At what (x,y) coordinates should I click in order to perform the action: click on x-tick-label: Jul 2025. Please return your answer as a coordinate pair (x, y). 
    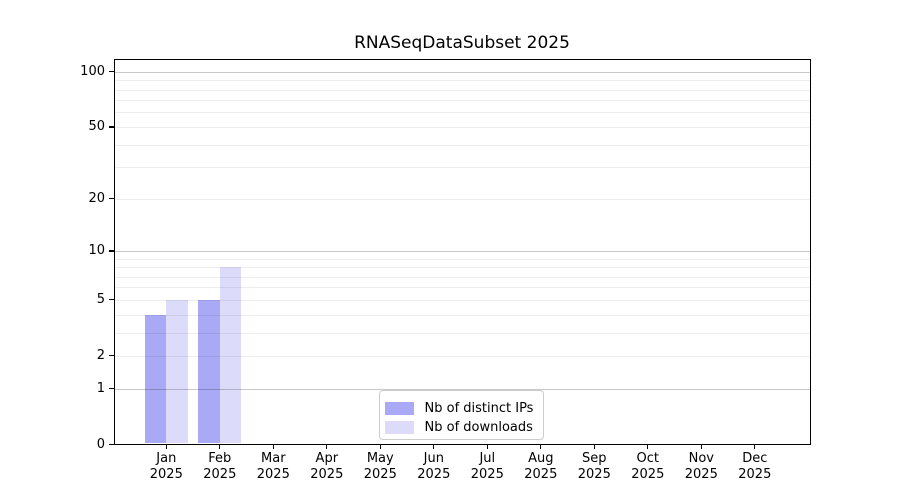
    Looking at the image, I should click on (487, 467).